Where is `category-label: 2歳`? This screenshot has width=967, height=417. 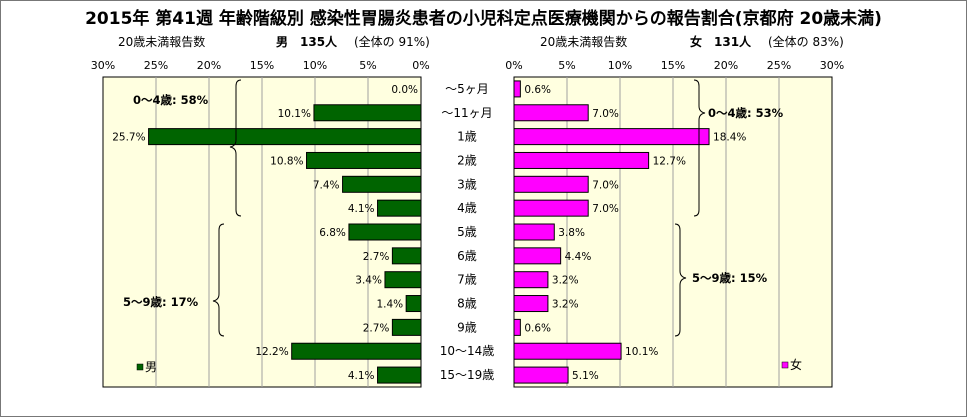
category-label: 2歳 is located at coordinates (467, 160).